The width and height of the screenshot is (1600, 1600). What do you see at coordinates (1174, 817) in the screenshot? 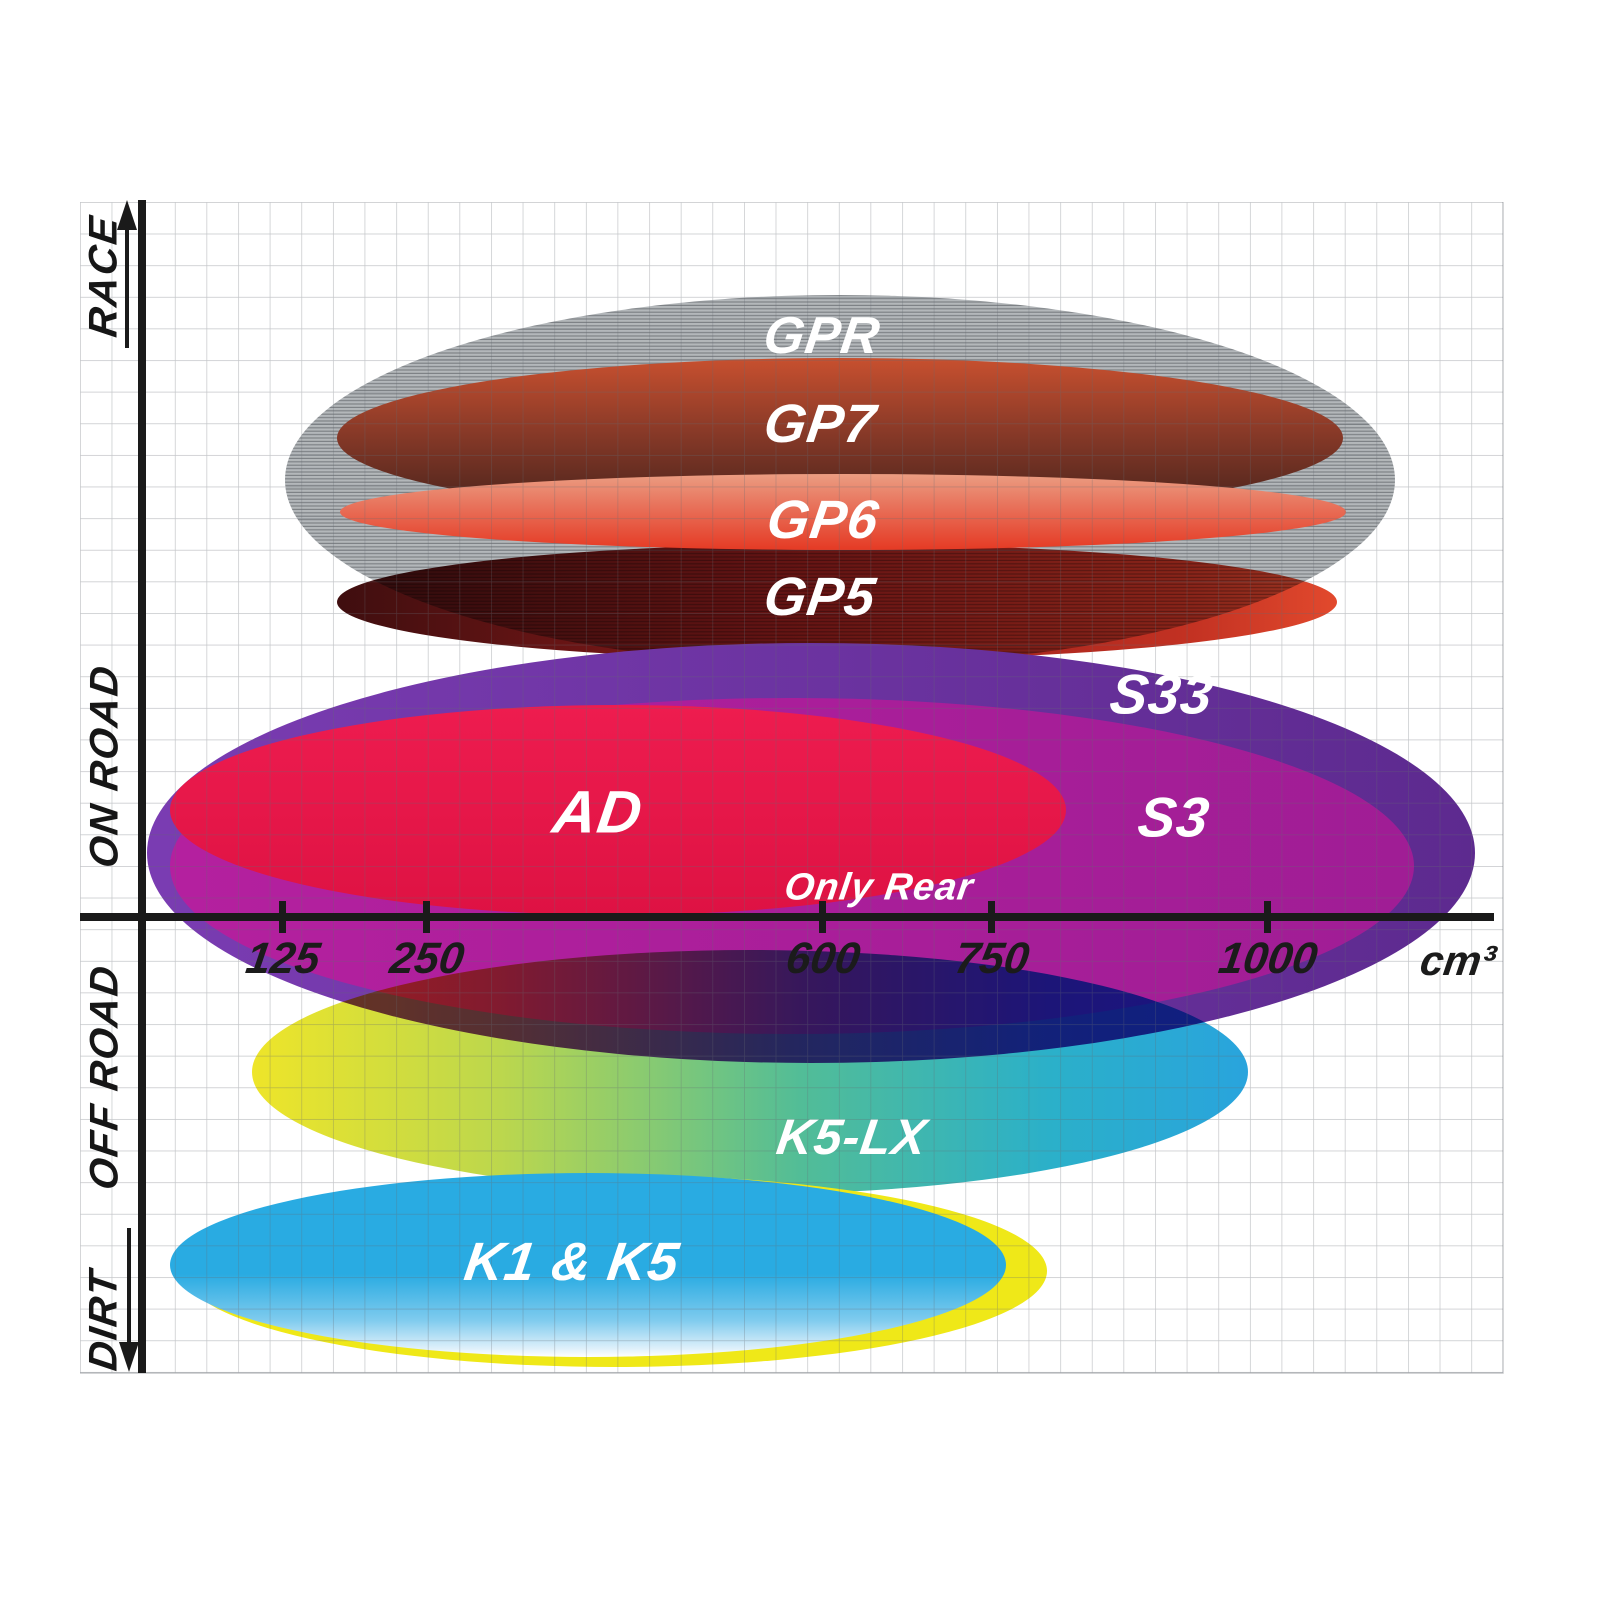
I see `s3-label: S3` at bounding box center [1174, 817].